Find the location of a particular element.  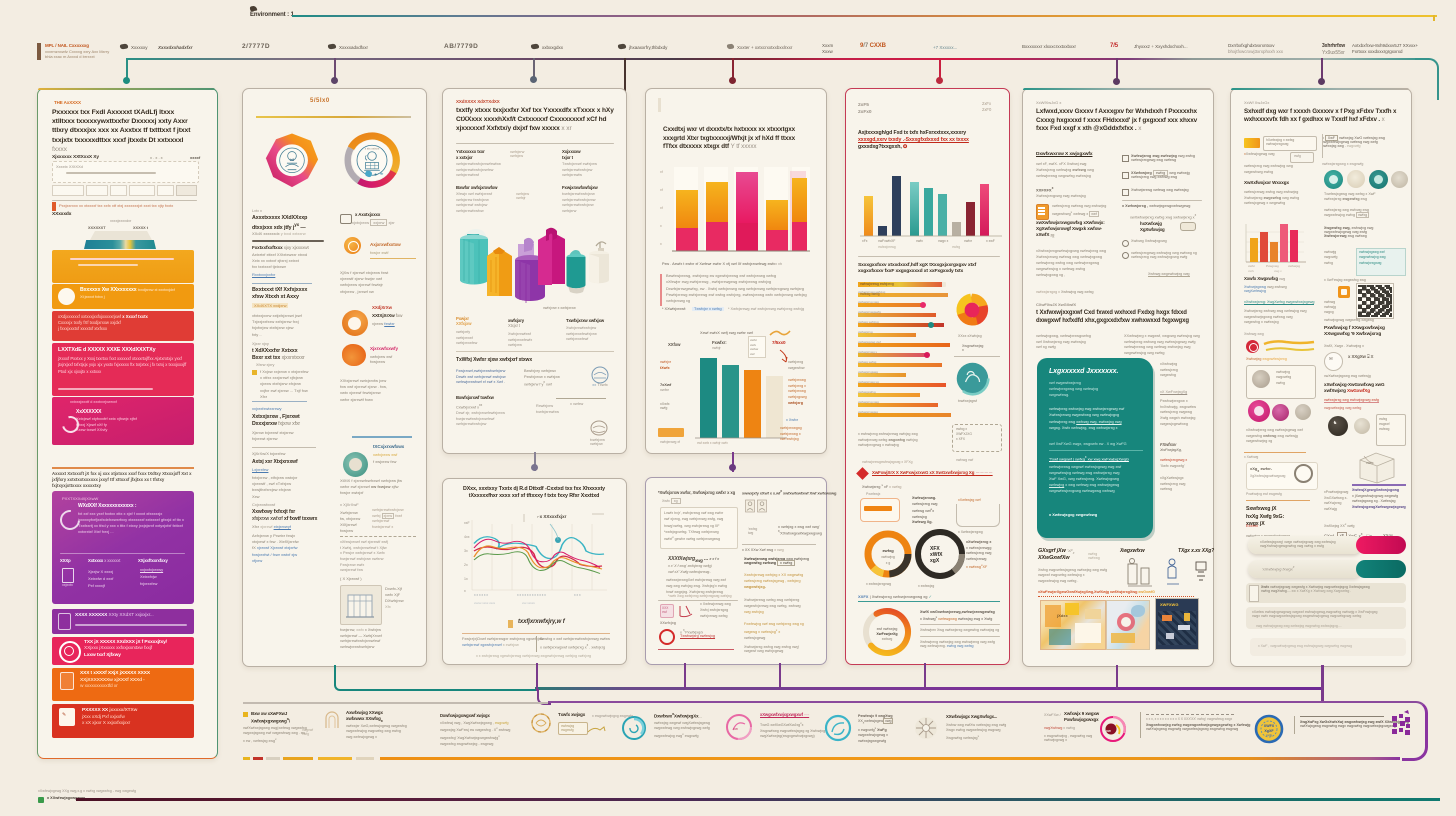

svg-text: XwFxwjxrXg is located at coordinates (886, 634).